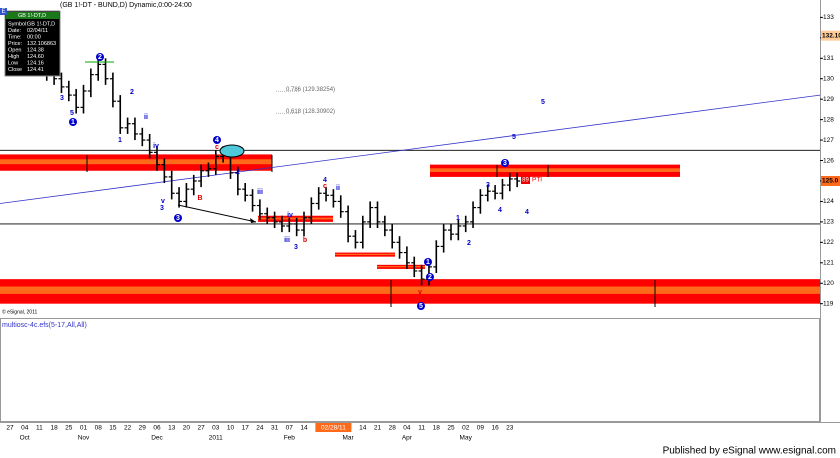 The height and width of the screenshot is (458, 840). Describe the element at coordinates (13, 57) in the screenshot. I see `data-window-key: High` at that location.